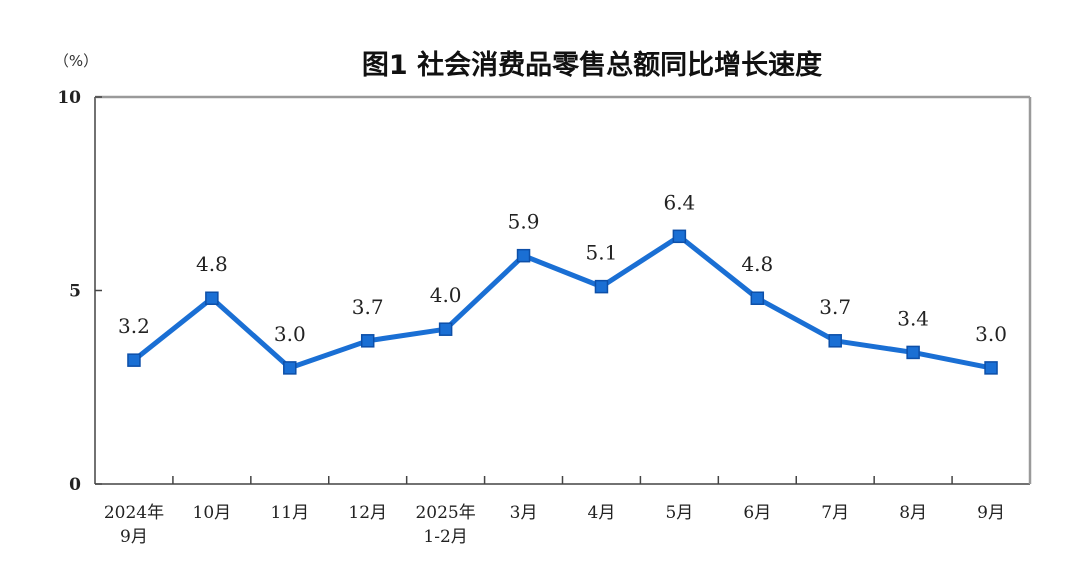 Image resolution: width=1080 pixels, height=577 pixels. What do you see at coordinates (446, 295) in the screenshot?
I see `data-label: 4.0` at bounding box center [446, 295].